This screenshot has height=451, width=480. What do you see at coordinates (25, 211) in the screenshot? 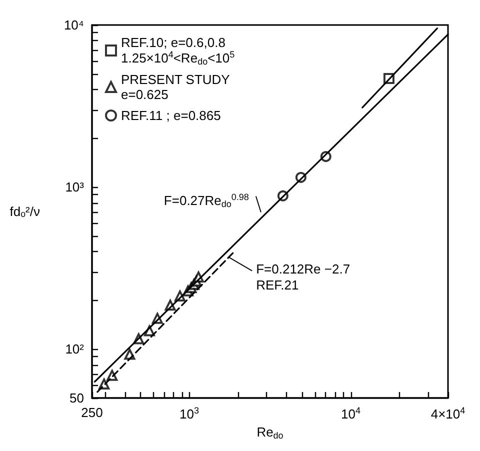
I see `y-axis-title: fdₒ²/ν` at bounding box center [25, 211].